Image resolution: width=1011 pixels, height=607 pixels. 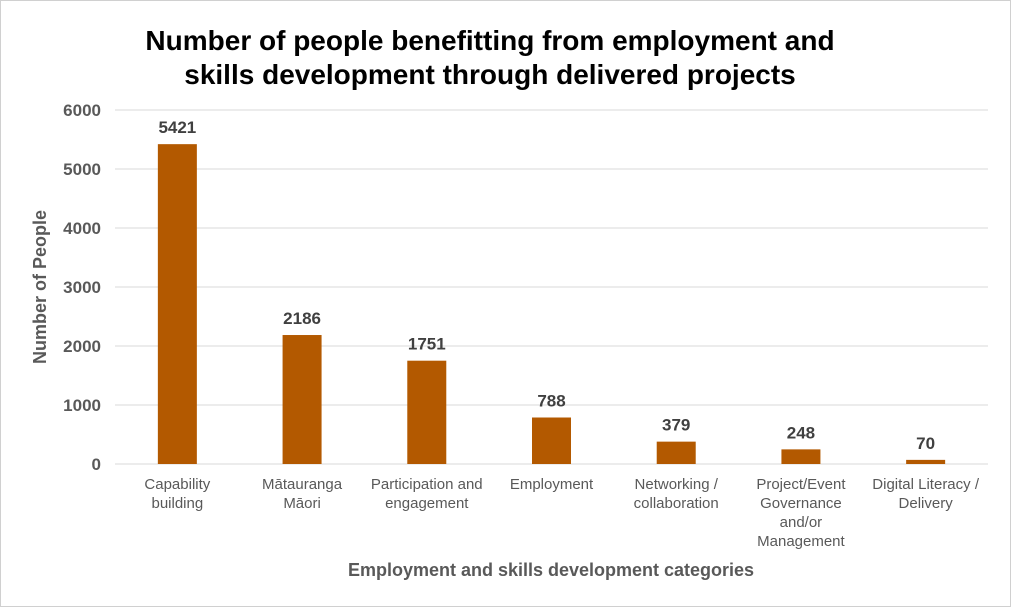 What do you see at coordinates (801, 522) in the screenshot?
I see `x-category-label-line: and/or` at bounding box center [801, 522].